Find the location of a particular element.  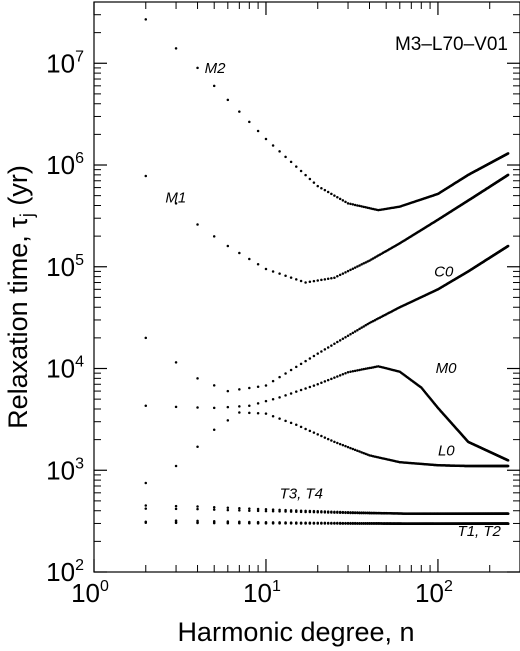

series-m1 is located at coordinates (327, 228).